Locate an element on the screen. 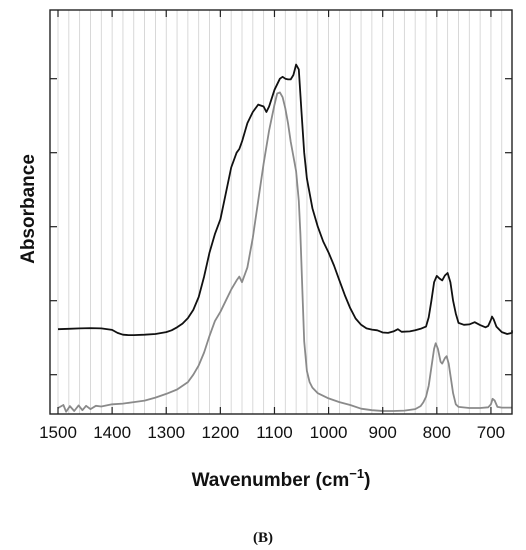  x-tick-labels: 1500 1400 1300 1200 1100 1000 900 800 700 is located at coordinates (272, 432).